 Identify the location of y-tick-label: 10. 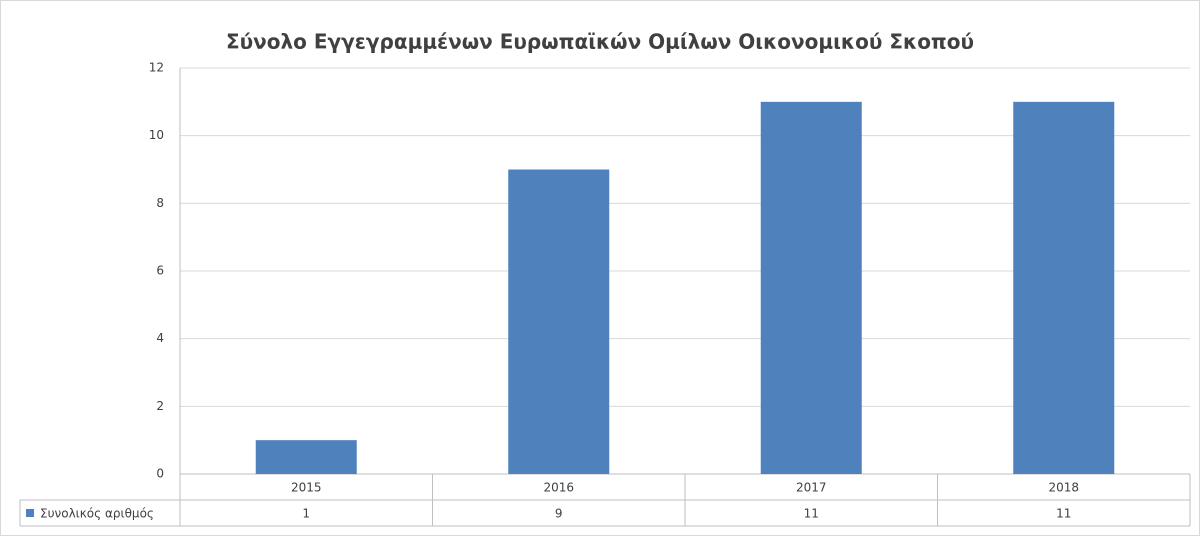
(156, 135).